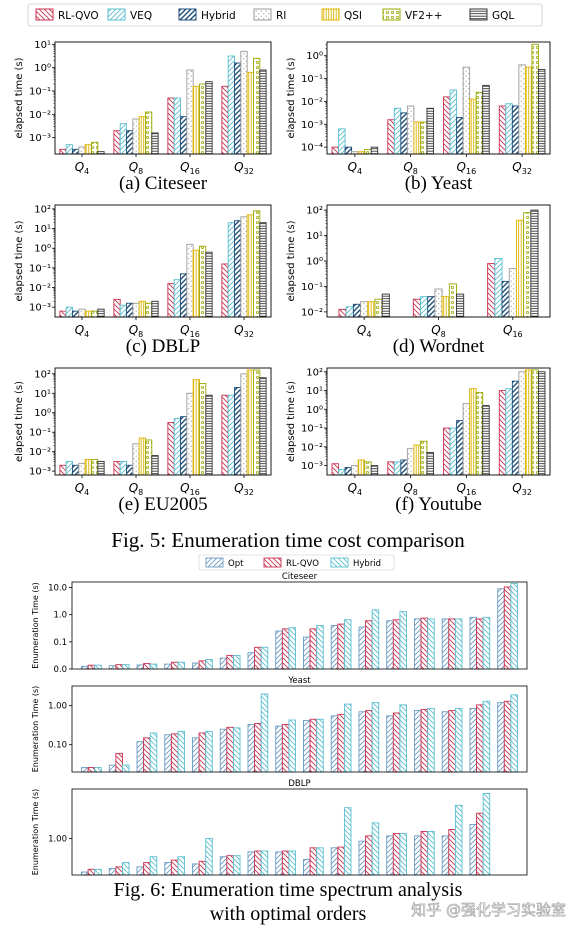  What do you see at coordinates (57, 839) in the screenshot?
I see `y-tick-label: 1.00` at bounding box center [57, 839].